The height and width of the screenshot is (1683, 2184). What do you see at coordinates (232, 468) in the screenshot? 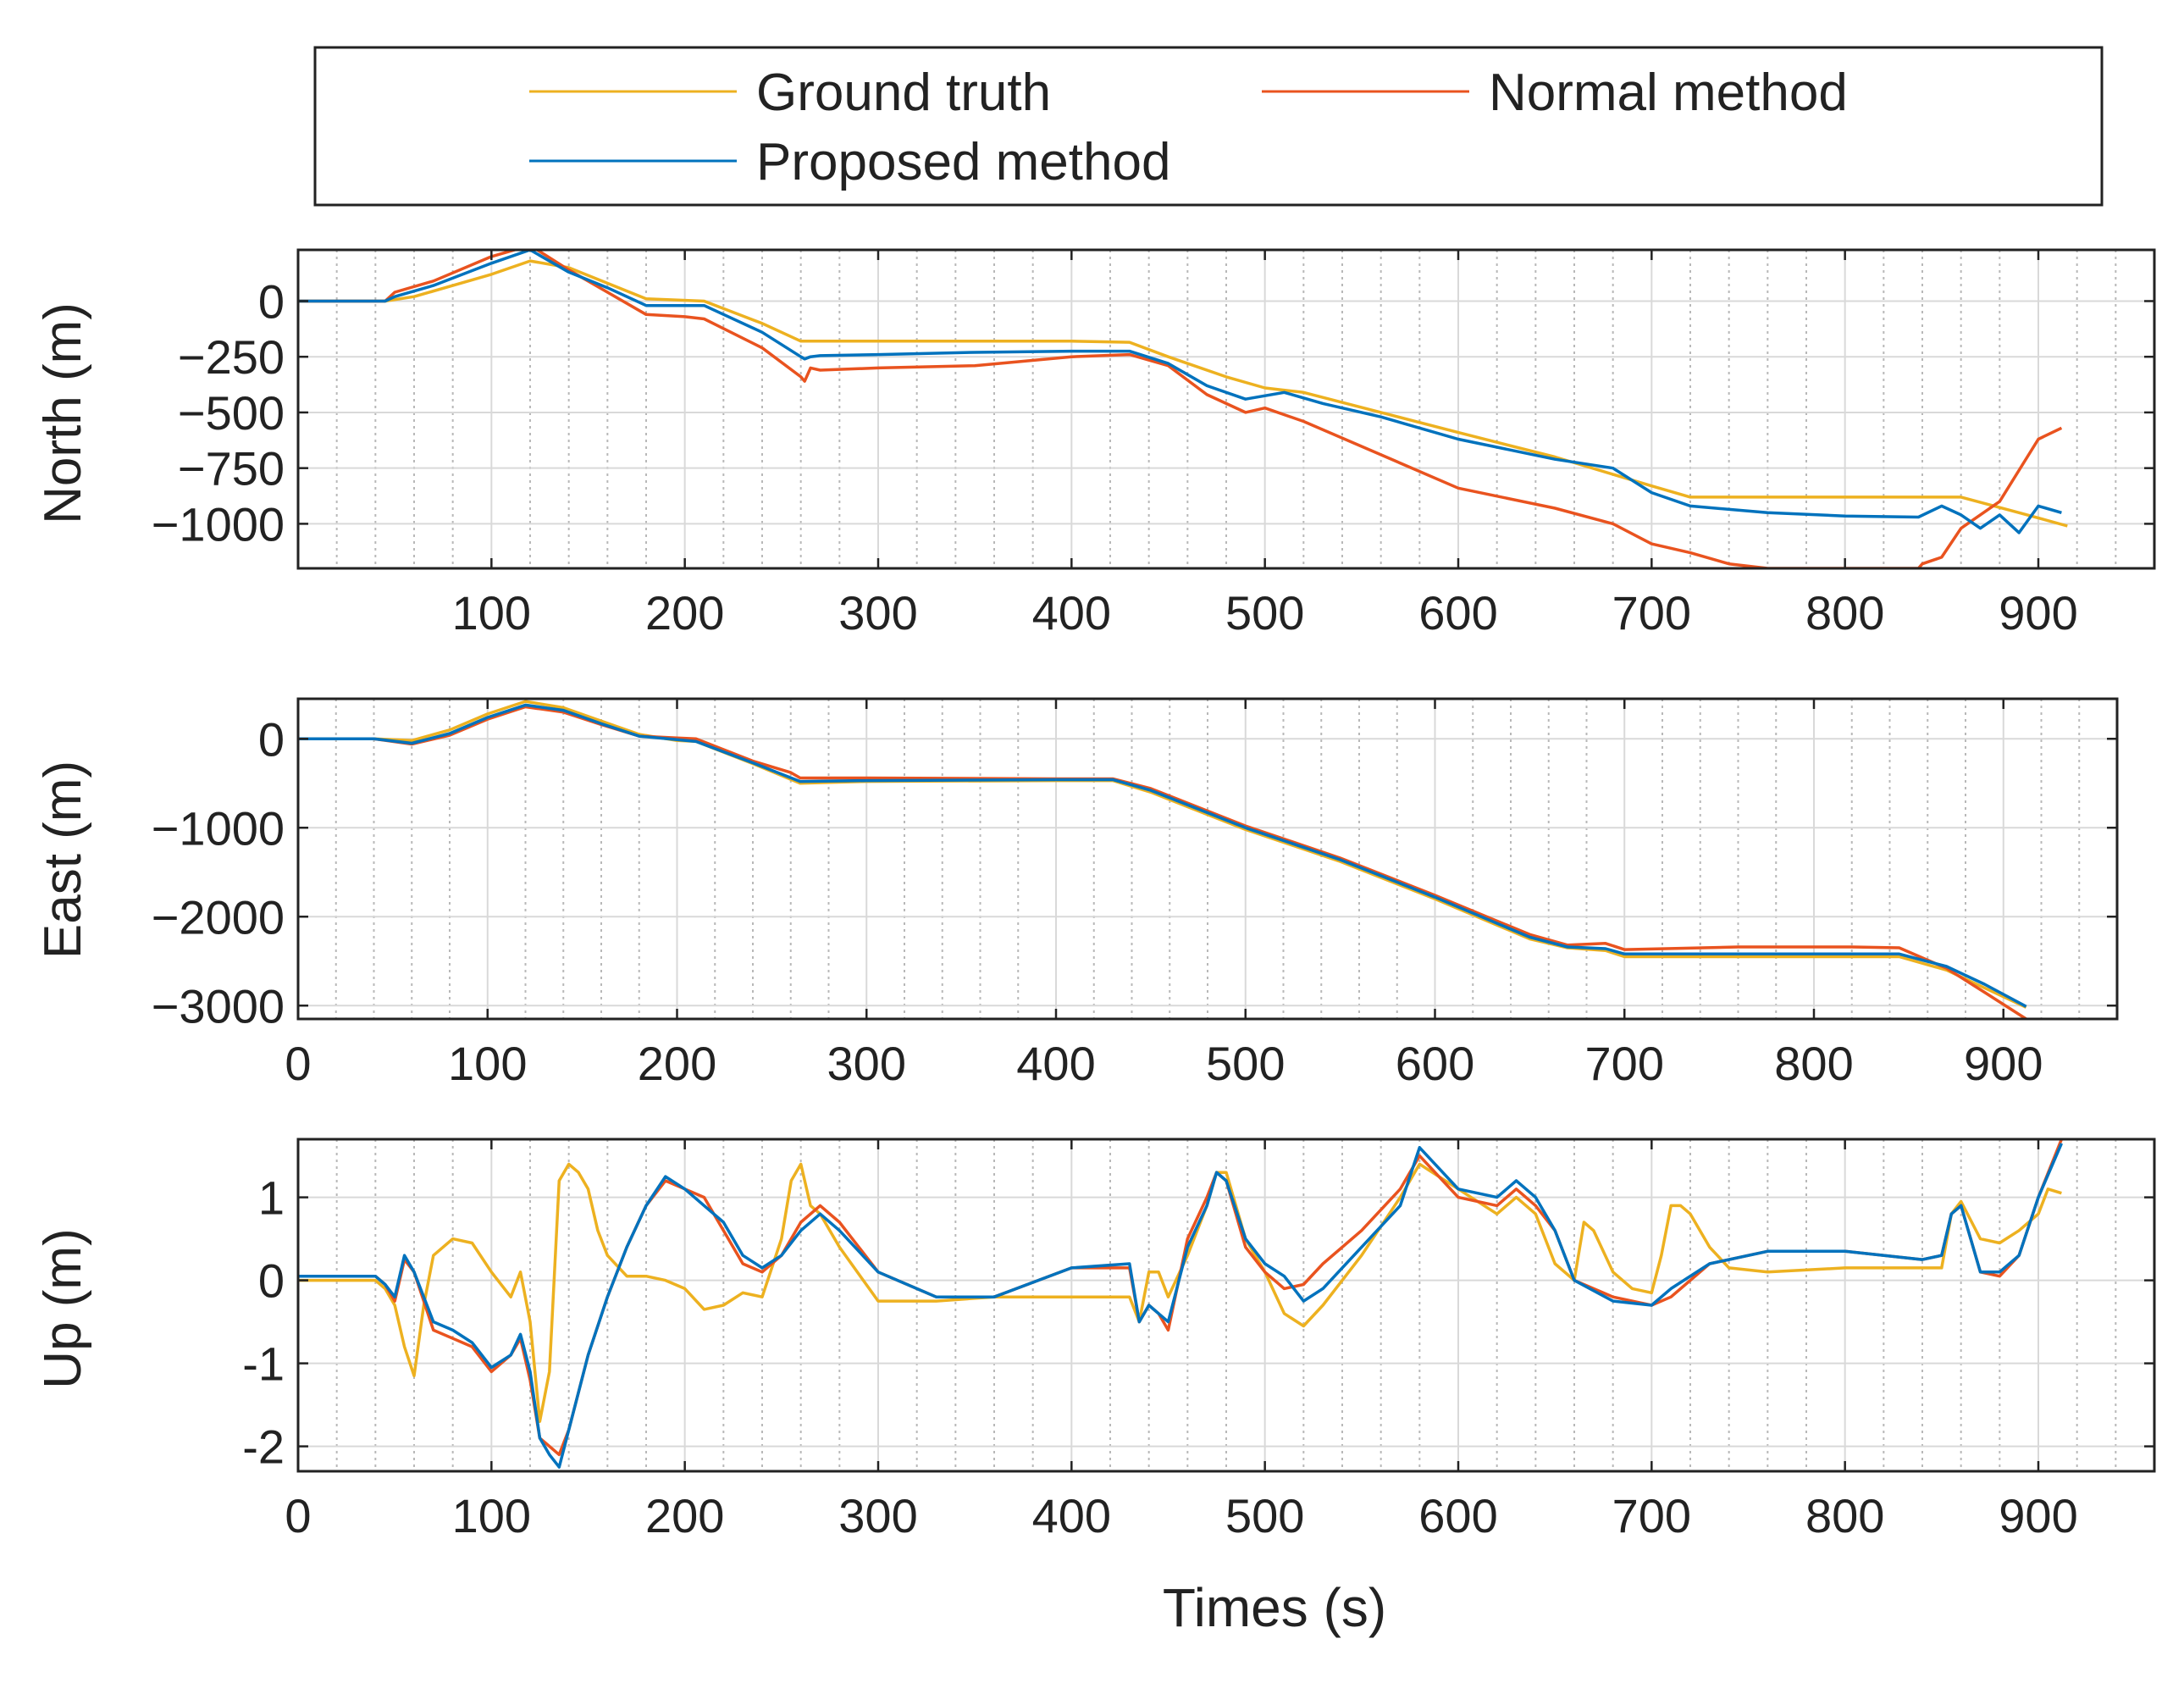
I see `north-y-tick-label: −750` at bounding box center [232, 468].